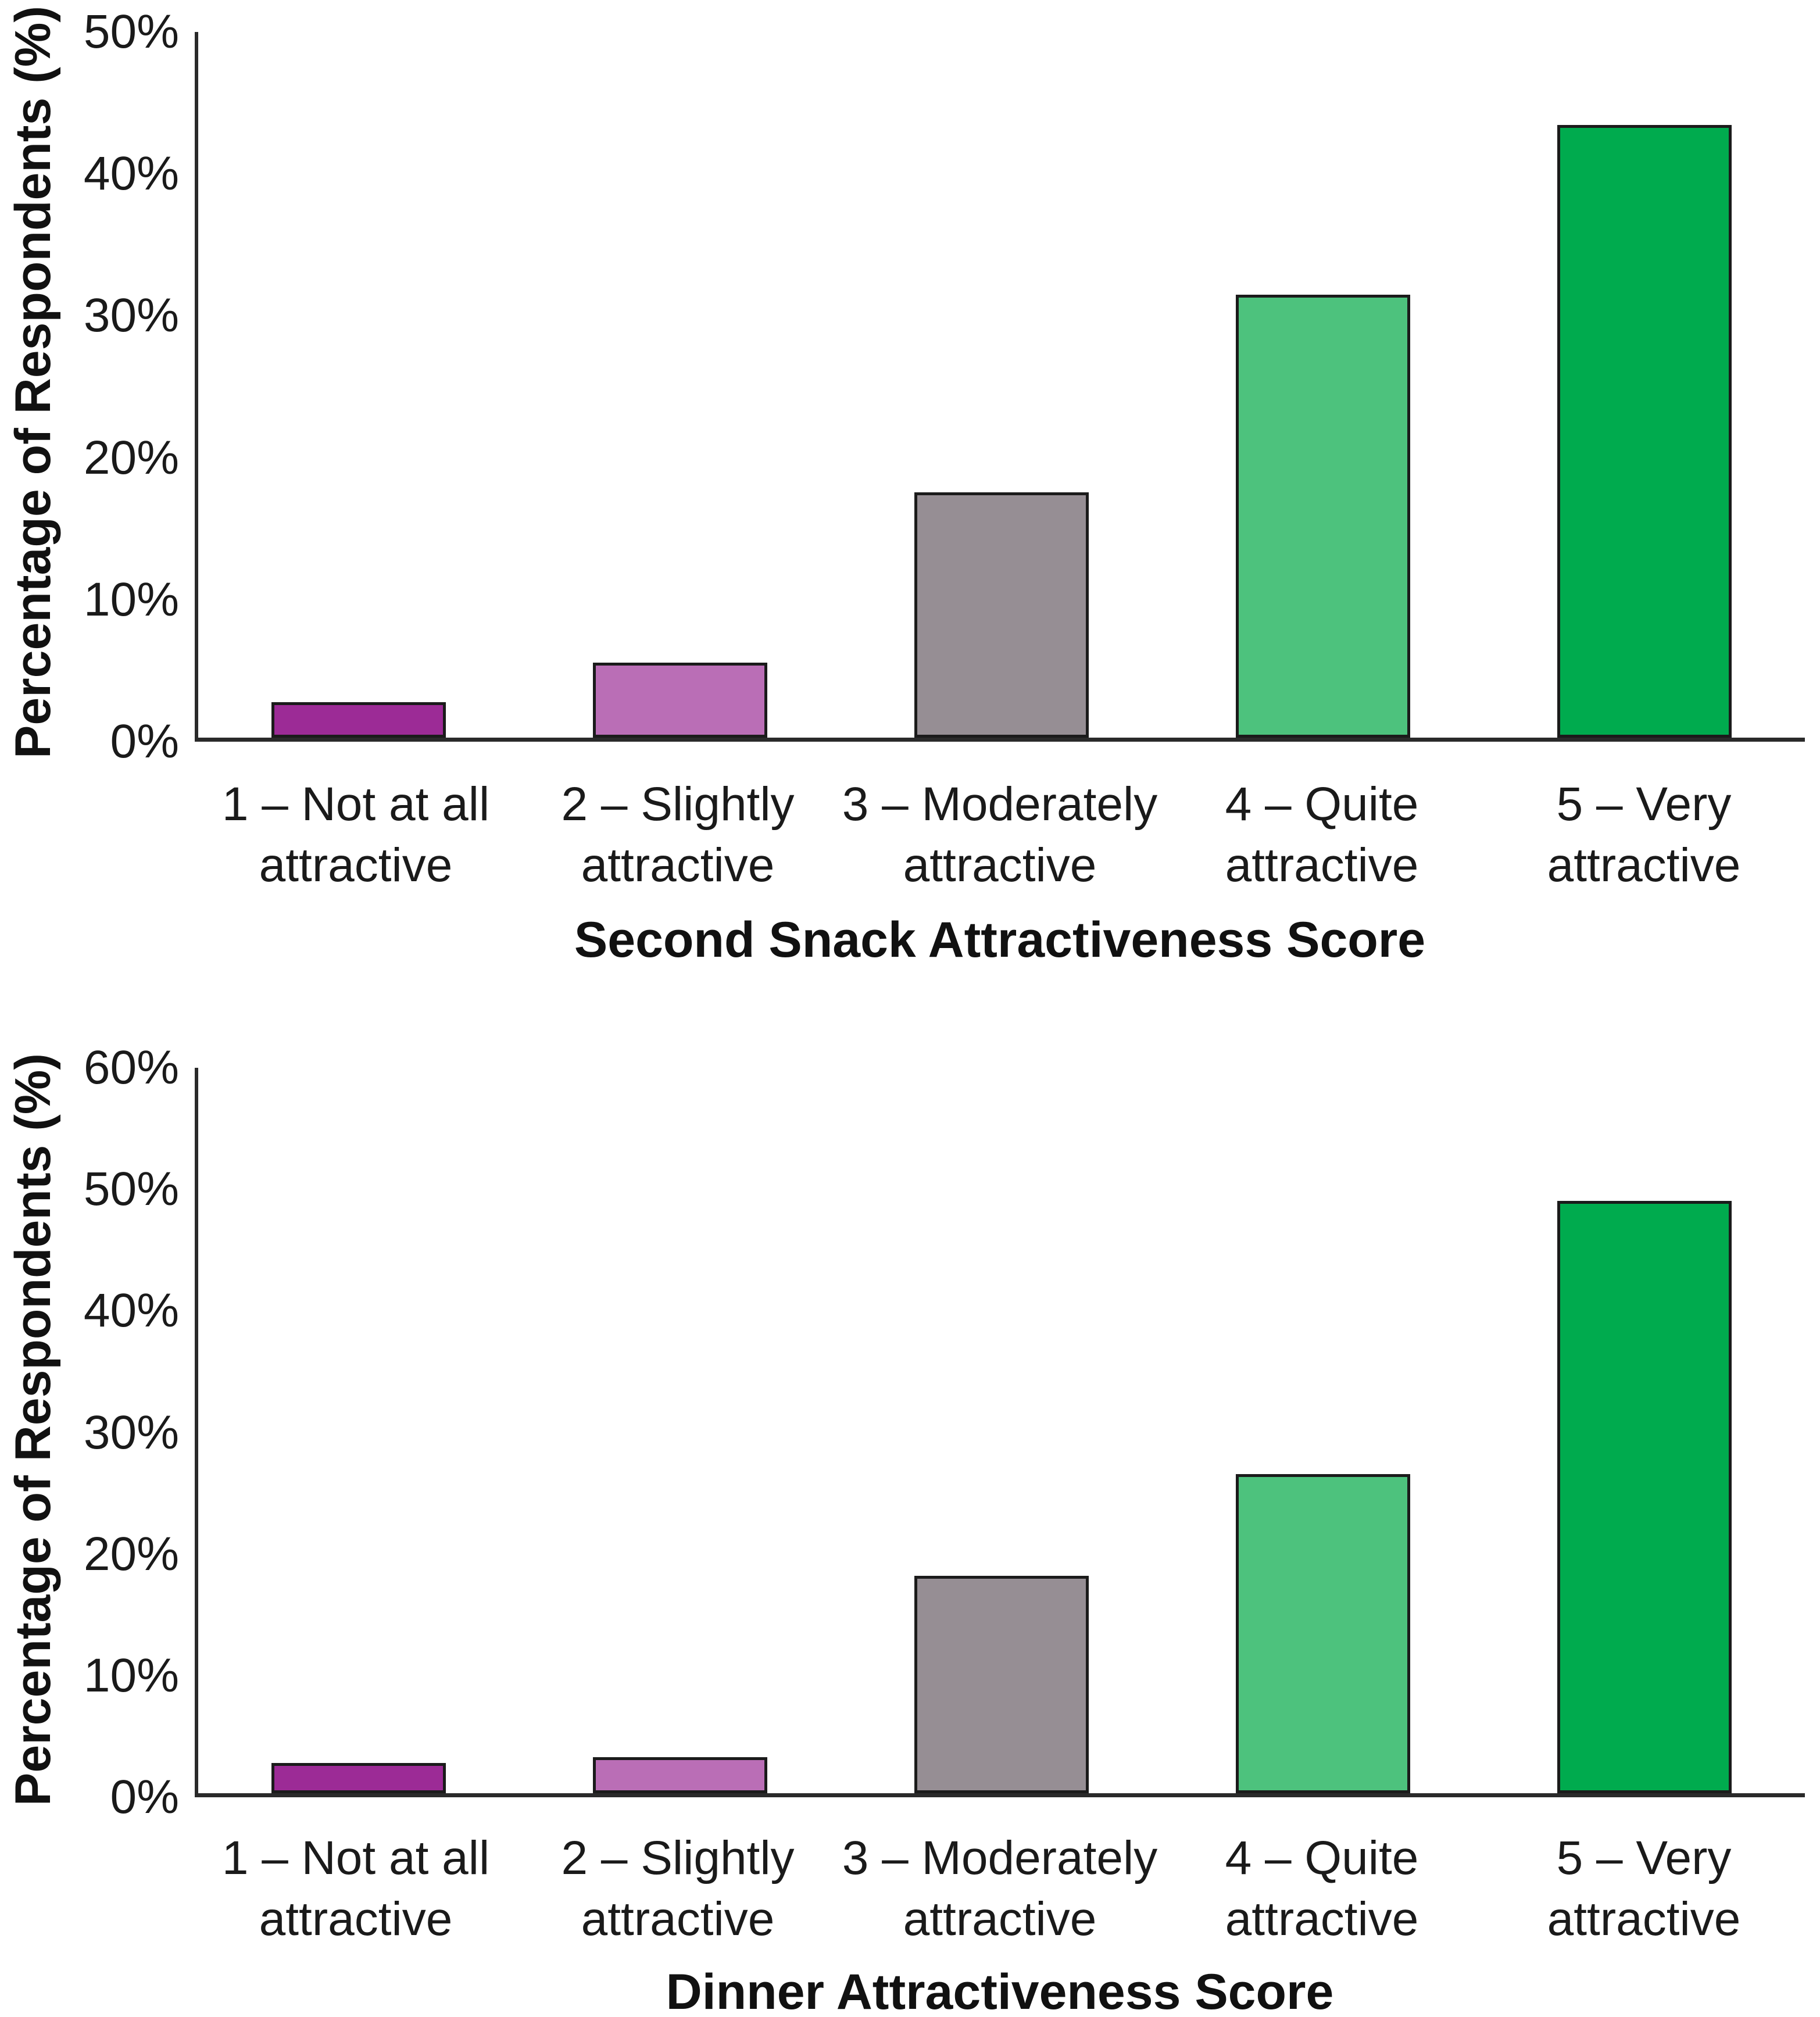  Describe the element at coordinates (96, 387) in the screenshot. I see `y-ticks: 0% 10% 20% 30% 40% 50%` at that location.